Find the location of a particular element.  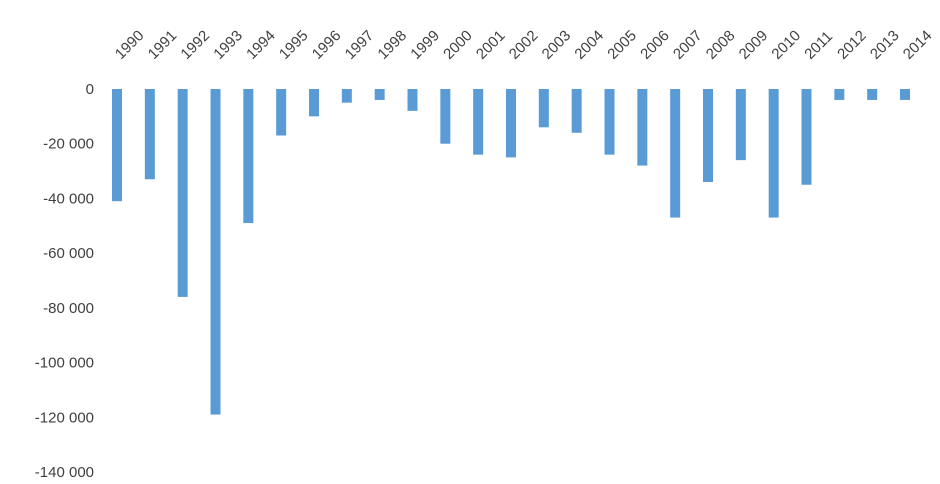

bar-2010 is located at coordinates (773, 153).